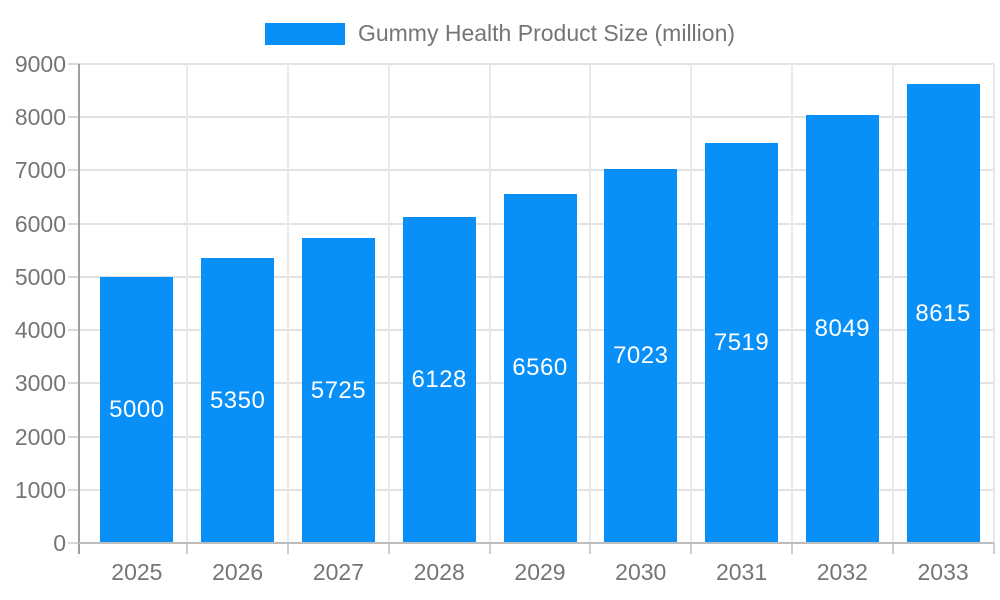 The width and height of the screenshot is (1000, 600). I want to click on bar-2030: 7023, so click(641, 356).